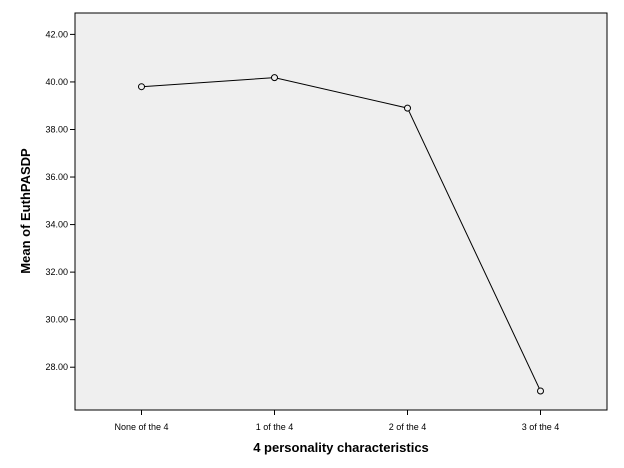 This screenshot has height=468, width=624. Describe the element at coordinates (56, 225) in the screenshot. I see `y-tick-label: 34.00` at that location.